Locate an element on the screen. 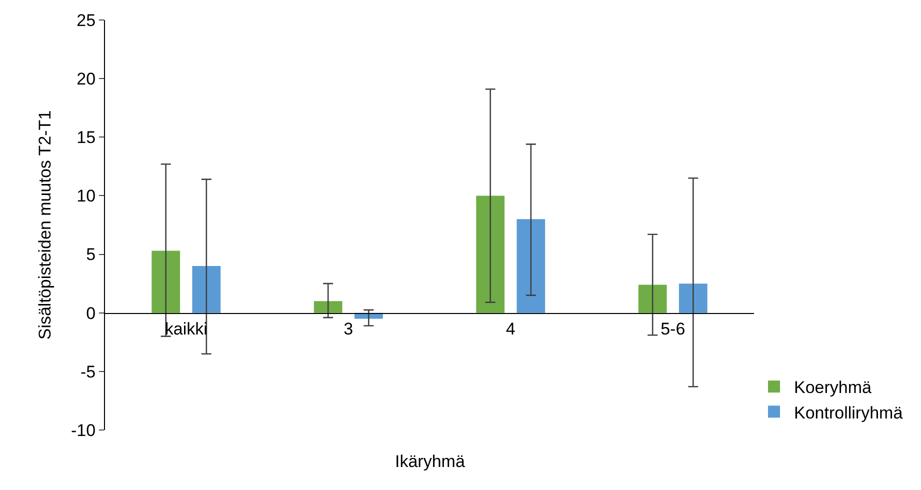  x-tick-label: 3 is located at coordinates (349, 328).